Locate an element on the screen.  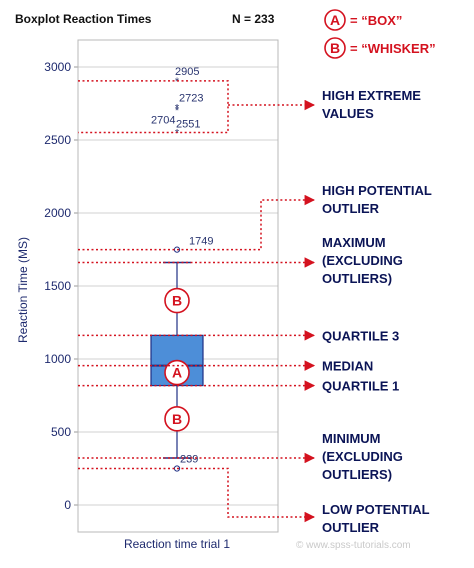
legend-letter: B is located at coordinates (335, 48).